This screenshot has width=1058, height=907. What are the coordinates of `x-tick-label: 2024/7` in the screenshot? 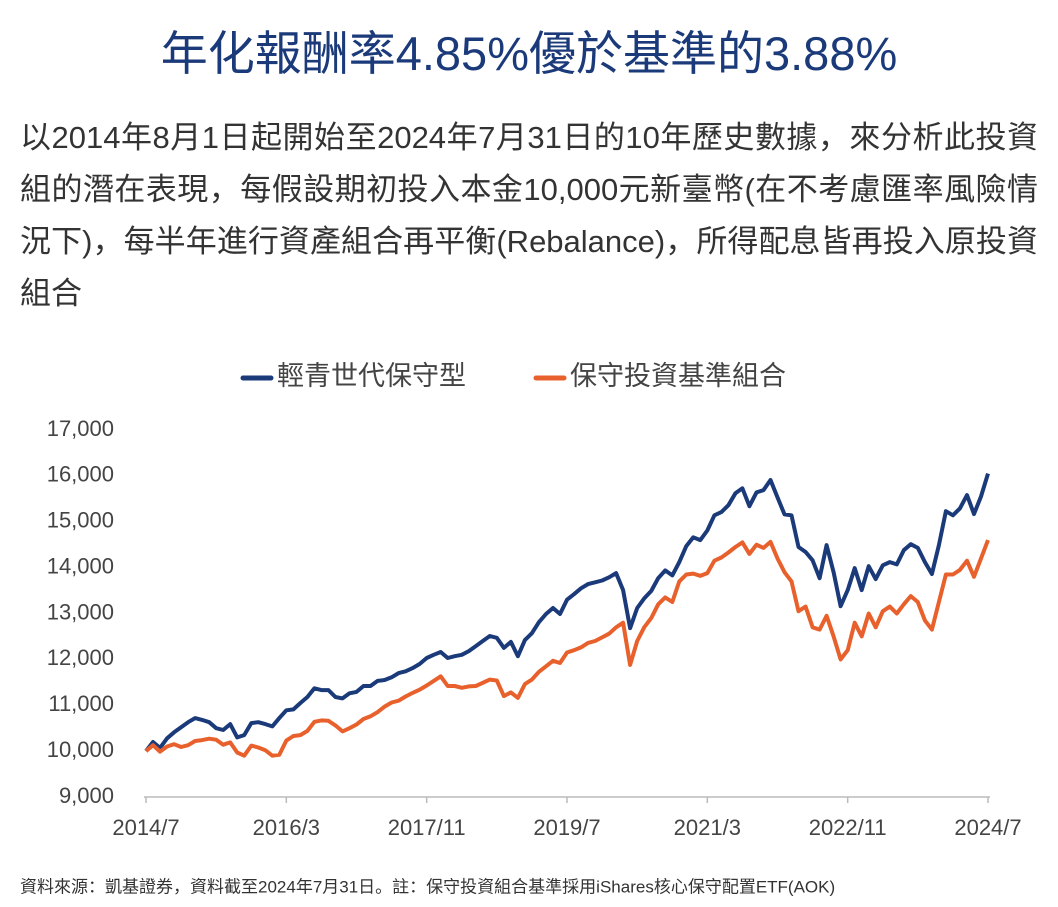 It's located at (987, 827).